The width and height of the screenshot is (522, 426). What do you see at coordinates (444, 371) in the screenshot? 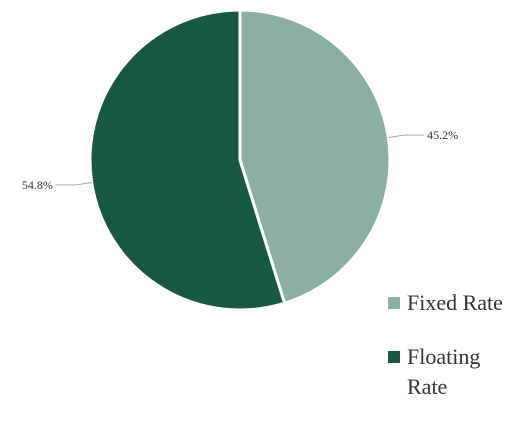
I see `legend-label-floating-rate: Floating Rate` at bounding box center [444, 371].